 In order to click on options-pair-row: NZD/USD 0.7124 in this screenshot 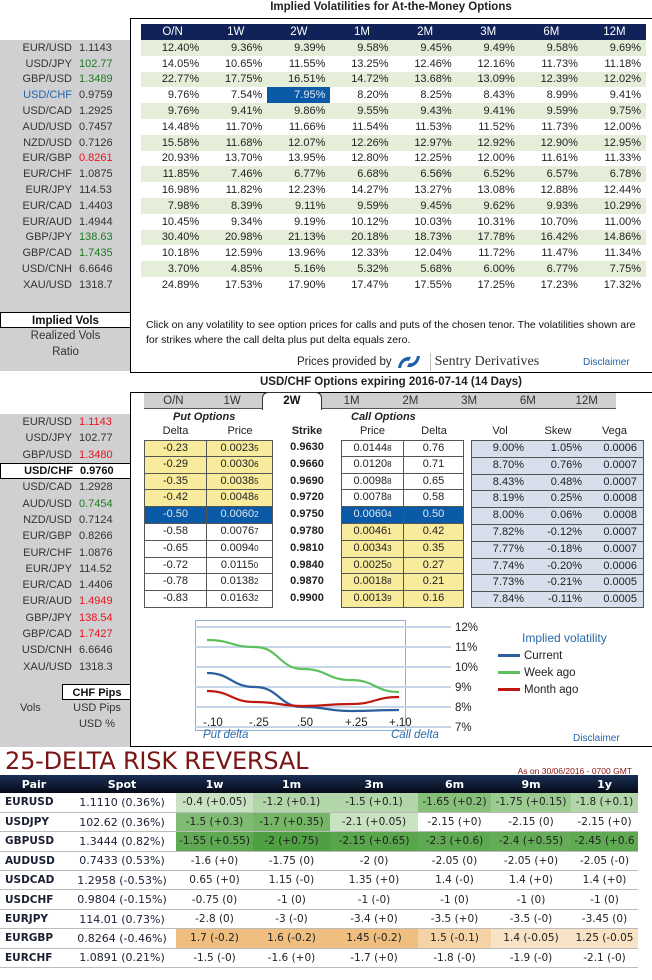, I will do `click(65, 520)`.